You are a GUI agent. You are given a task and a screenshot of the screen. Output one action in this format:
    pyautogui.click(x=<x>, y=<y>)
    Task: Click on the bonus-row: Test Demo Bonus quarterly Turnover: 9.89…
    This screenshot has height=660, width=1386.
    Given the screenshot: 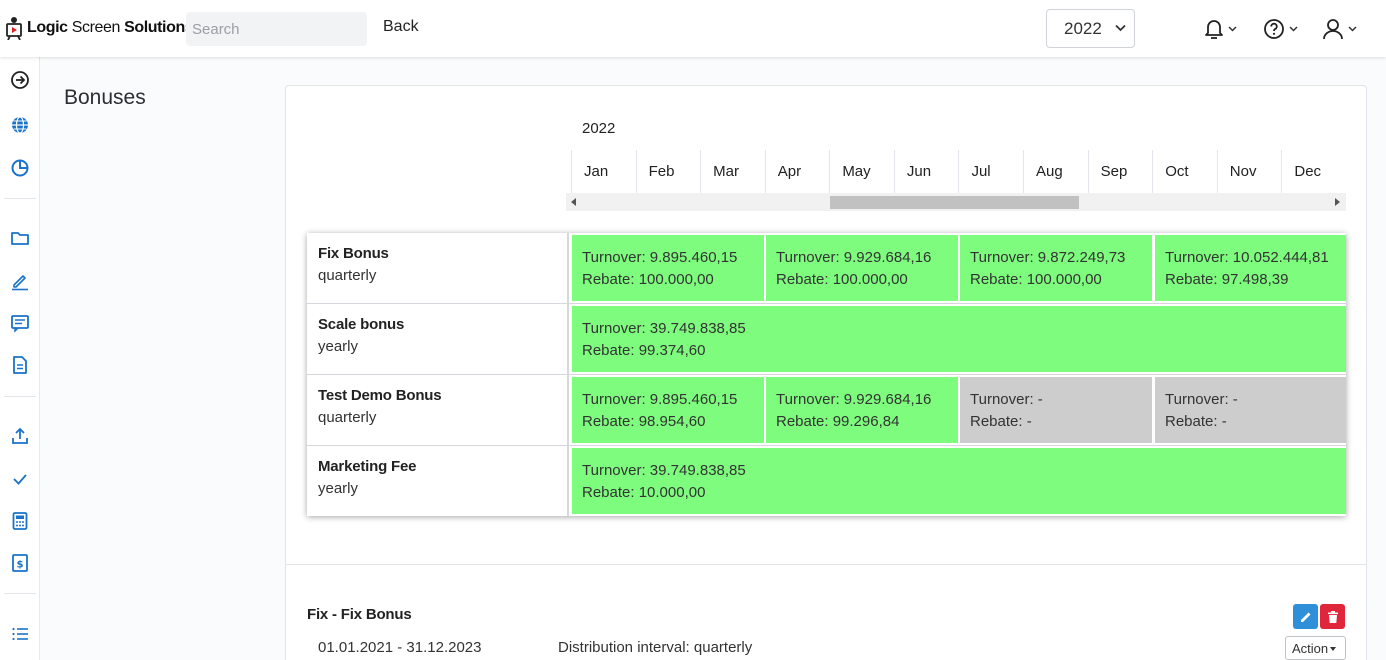 What is the action you would take?
    pyautogui.click(x=826, y=410)
    